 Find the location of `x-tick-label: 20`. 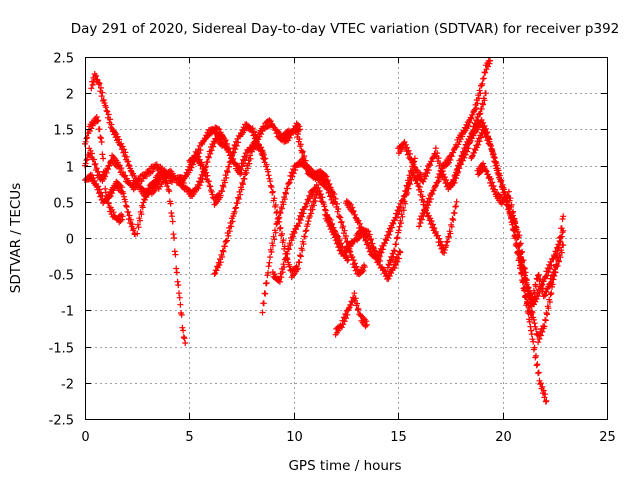

x-tick-label: 20 is located at coordinates (503, 437).